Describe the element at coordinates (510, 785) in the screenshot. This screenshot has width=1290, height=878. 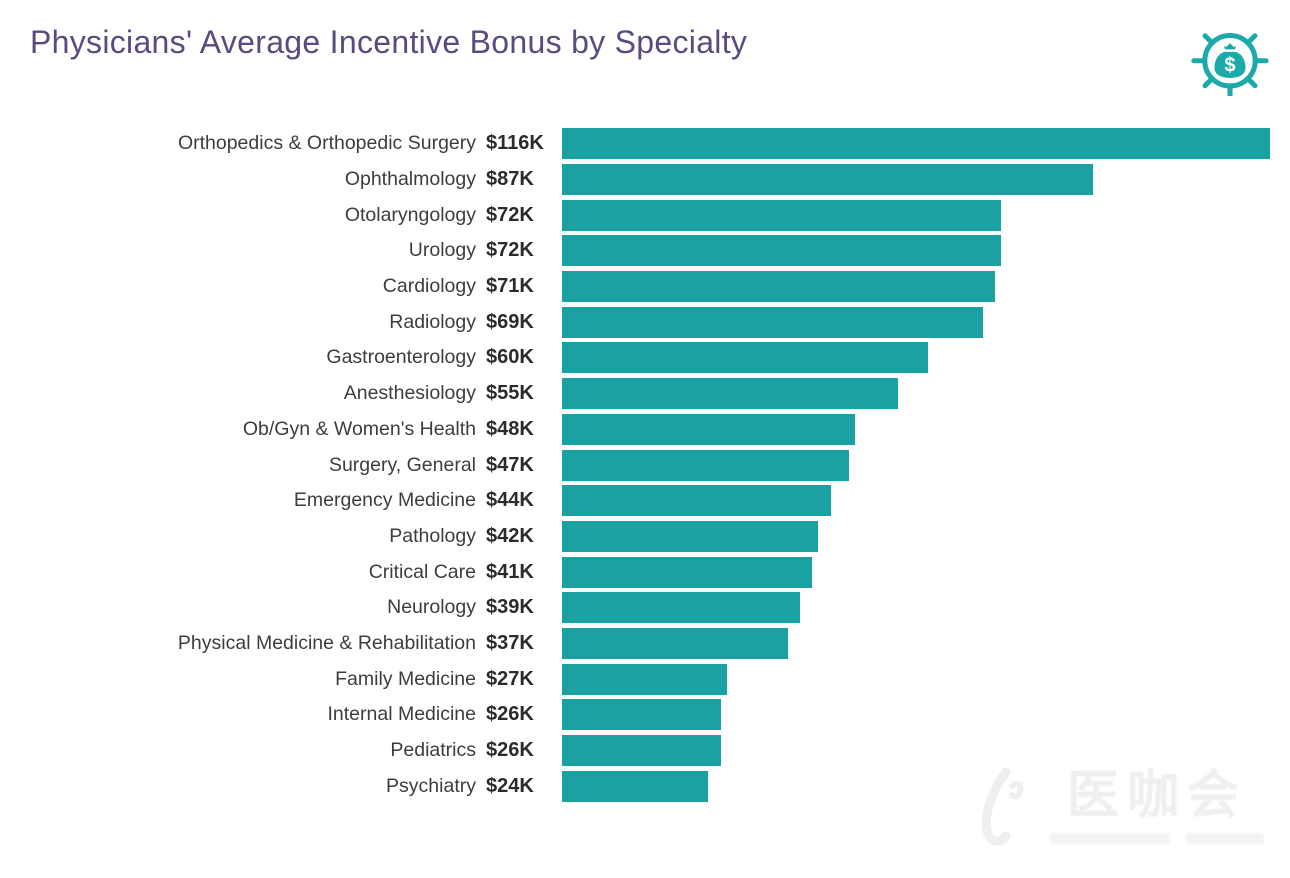
I see `value-label: $24K` at that location.